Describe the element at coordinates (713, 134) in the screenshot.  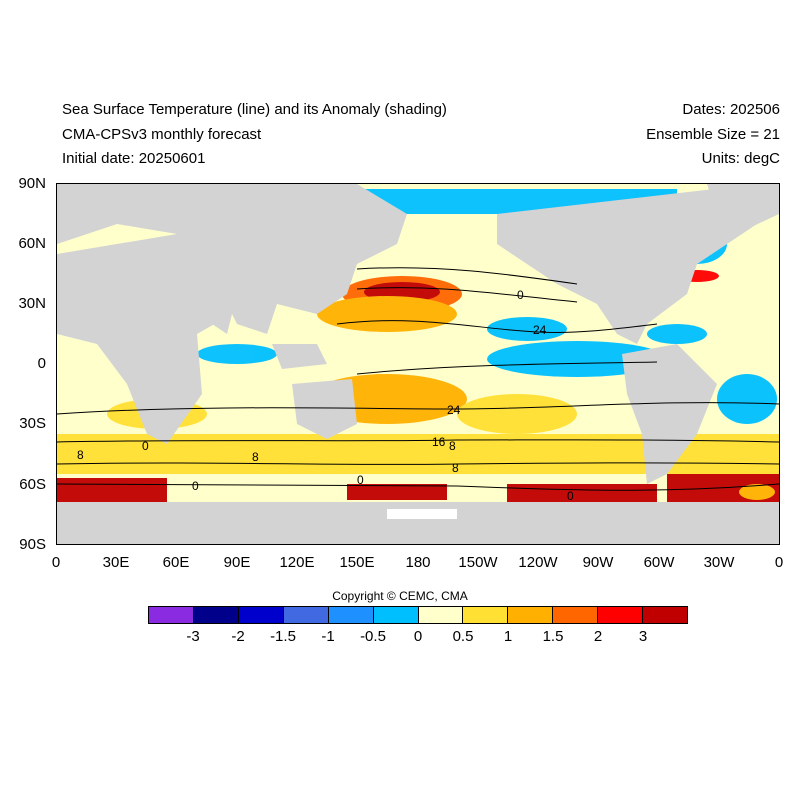
I see `title-right-2: Ensemble Size = 21` at that location.